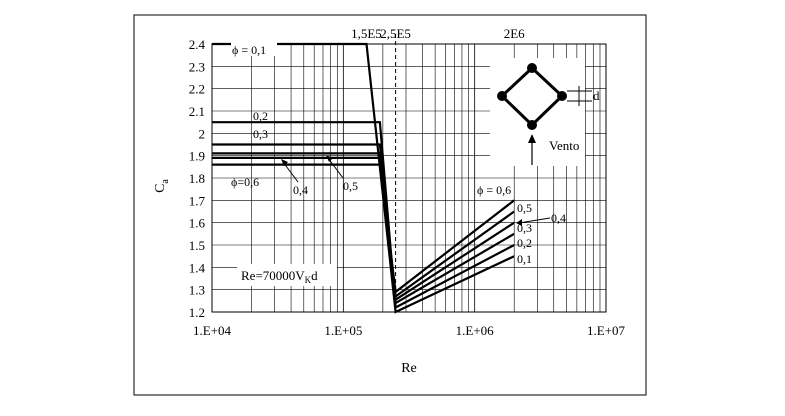 The height and width of the screenshot is (416, 785). What do you see at coordinates (409, 330) in the screenshot?
I see `x-tick-labels: 1.E+04 1.E+05 1.E+06 1.E+07` at bounding box center [409, 330].